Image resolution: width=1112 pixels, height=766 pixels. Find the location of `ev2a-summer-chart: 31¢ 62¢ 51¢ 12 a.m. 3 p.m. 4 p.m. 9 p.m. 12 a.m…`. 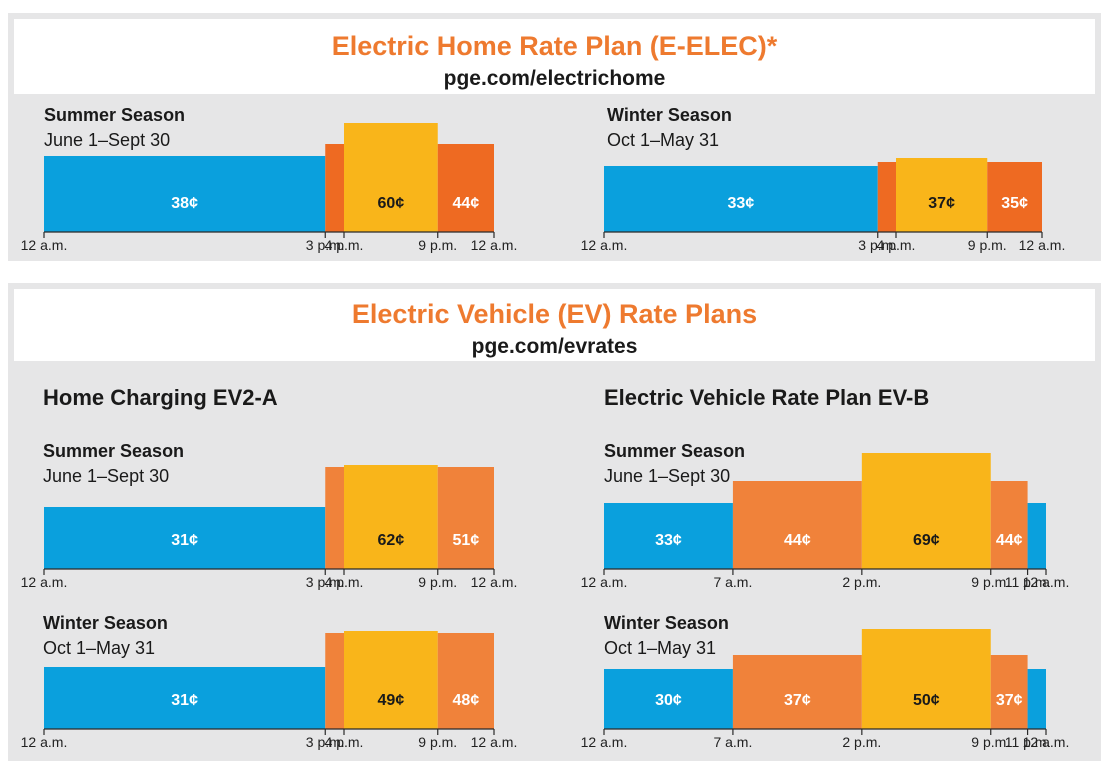

ev2a-summer-chart: 31¢ 62¢ 51¢ 12 a.m. 3 p.m. 4 p.m. 9 p.m. 12 a.m… is located at coordinates (281, 520).